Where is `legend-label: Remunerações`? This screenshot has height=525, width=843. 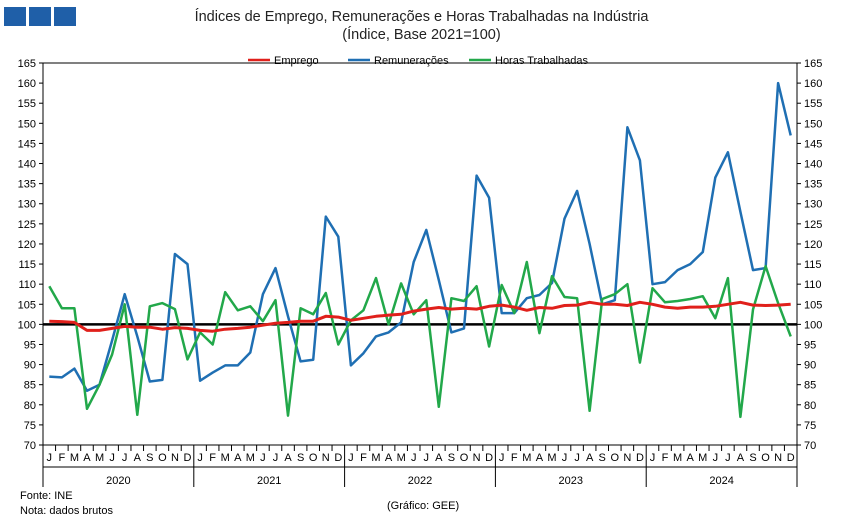
legend-label: Remunerações is located at coordinates (411, 61).